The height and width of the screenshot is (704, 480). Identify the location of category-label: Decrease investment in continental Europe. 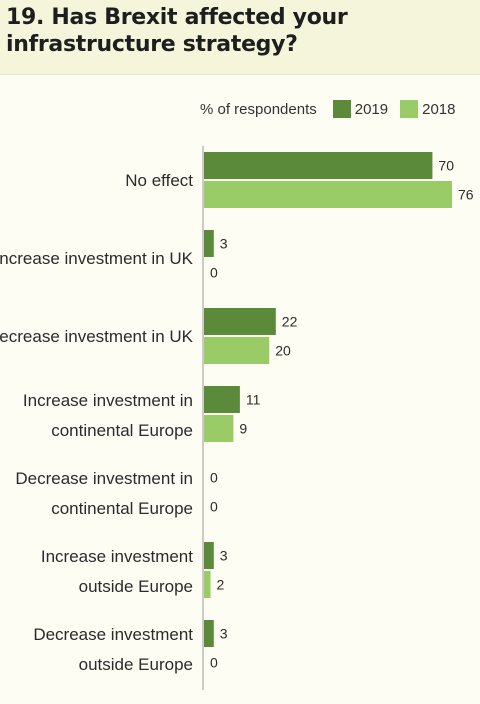
(104, 493).